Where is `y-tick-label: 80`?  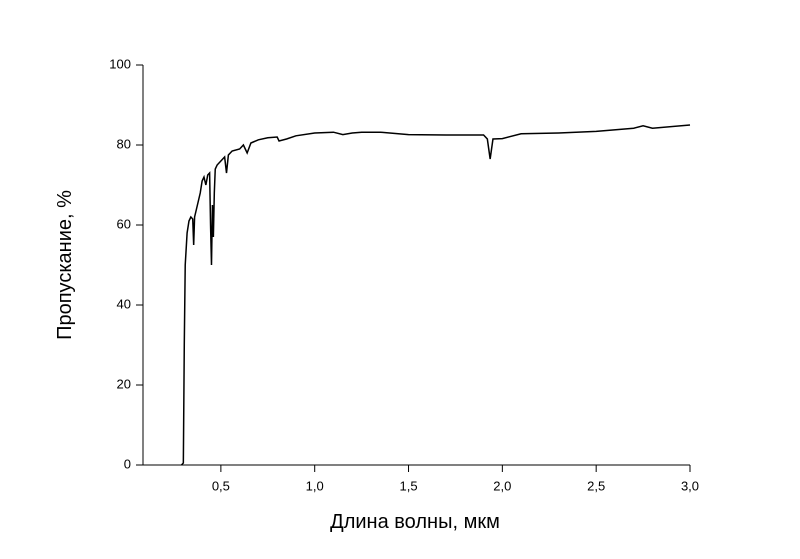
y-tick-label: 80 is located at coordinates (124, 143).